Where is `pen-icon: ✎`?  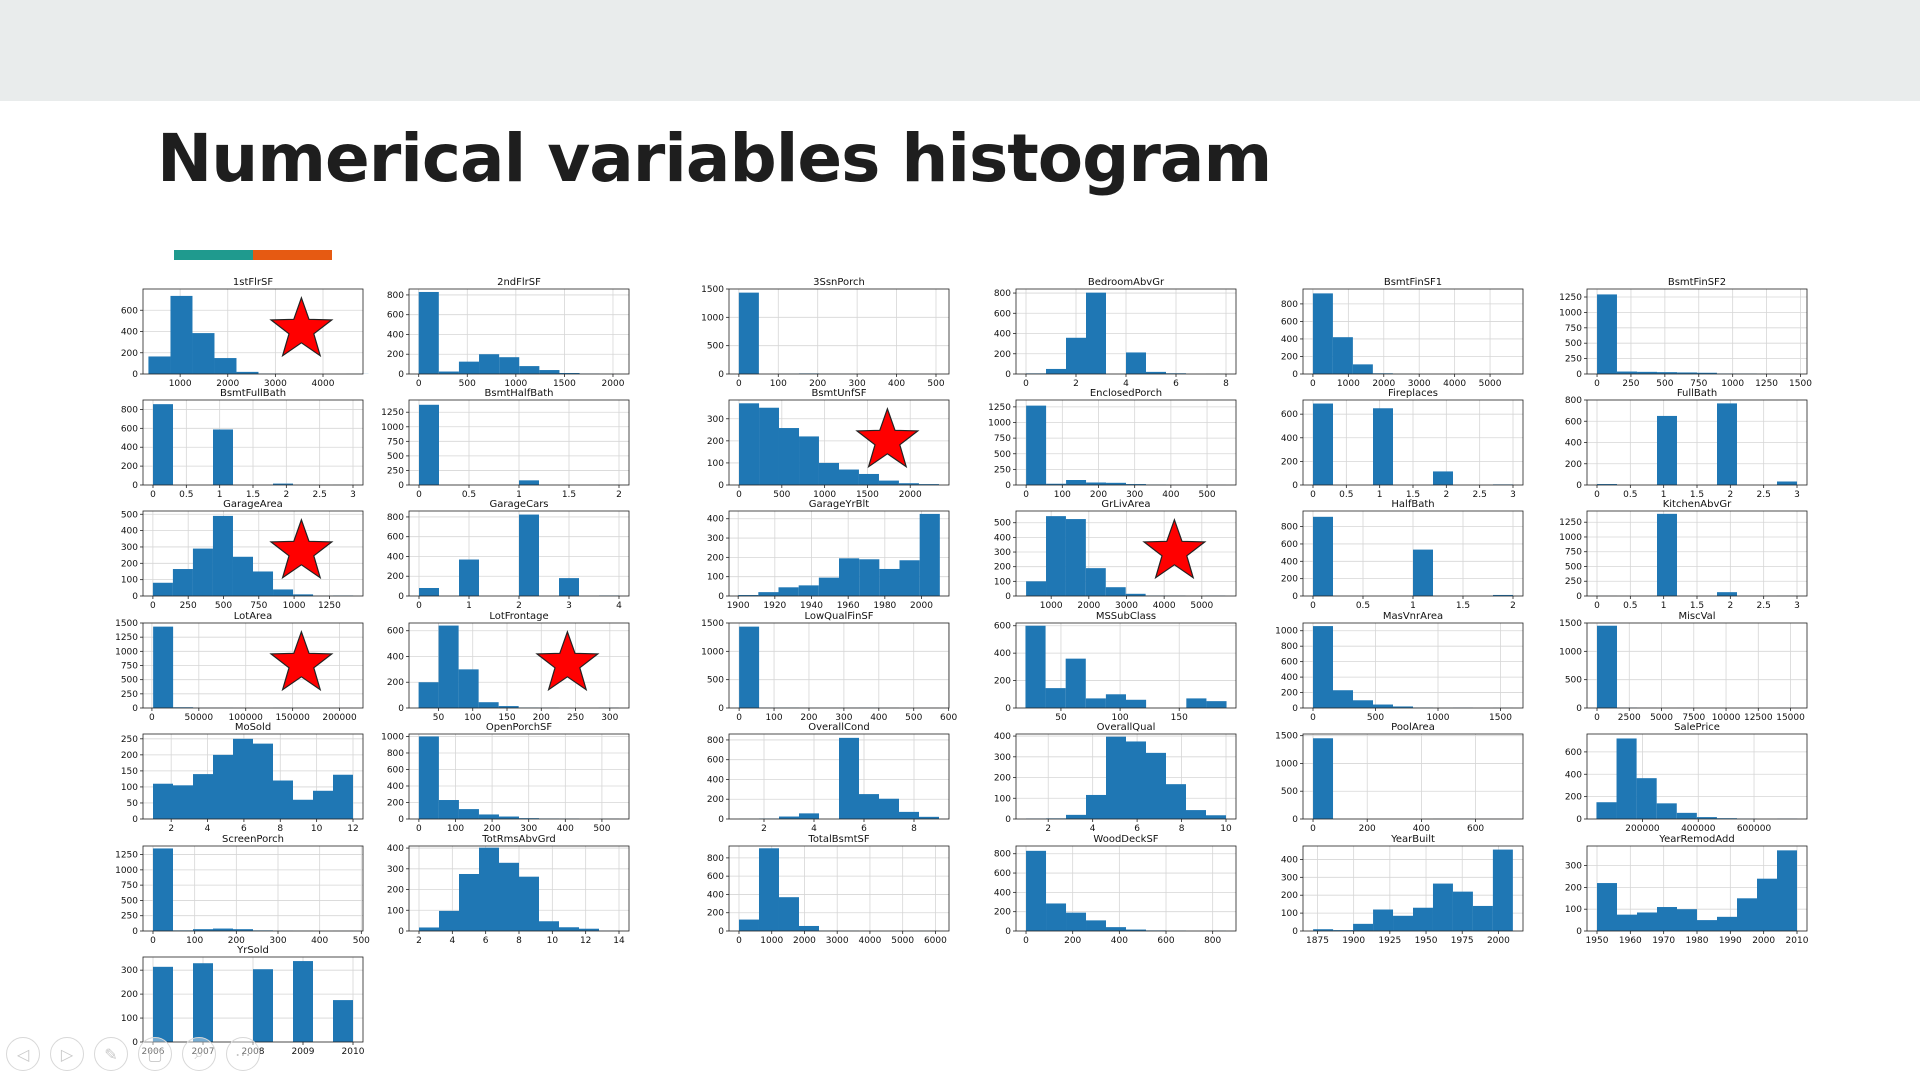 pen-icon: ✎ is located at coordinates (111, 1054).